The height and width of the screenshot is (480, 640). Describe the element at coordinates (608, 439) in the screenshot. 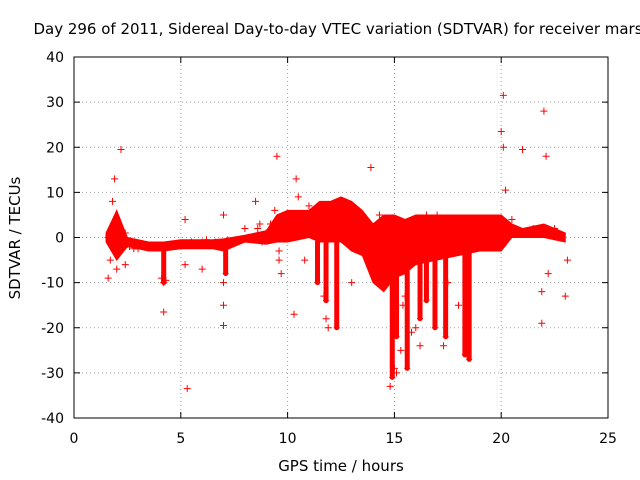

I see `x-tick-label: 25` at that location.